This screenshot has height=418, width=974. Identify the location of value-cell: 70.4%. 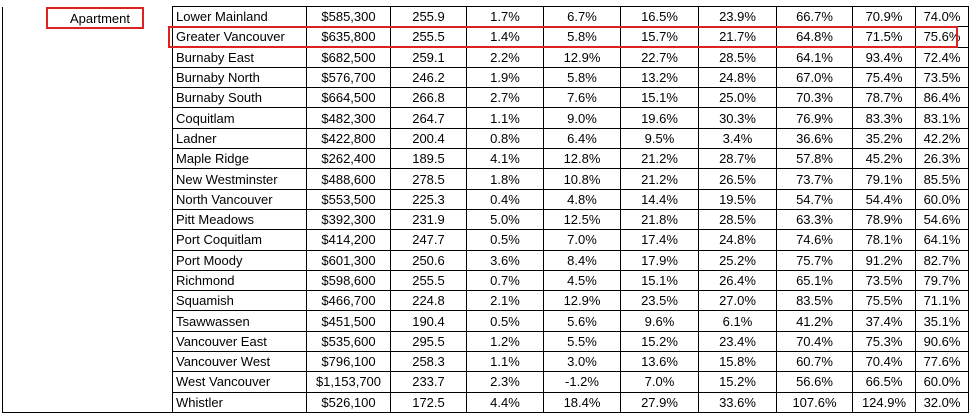
(884, 362).